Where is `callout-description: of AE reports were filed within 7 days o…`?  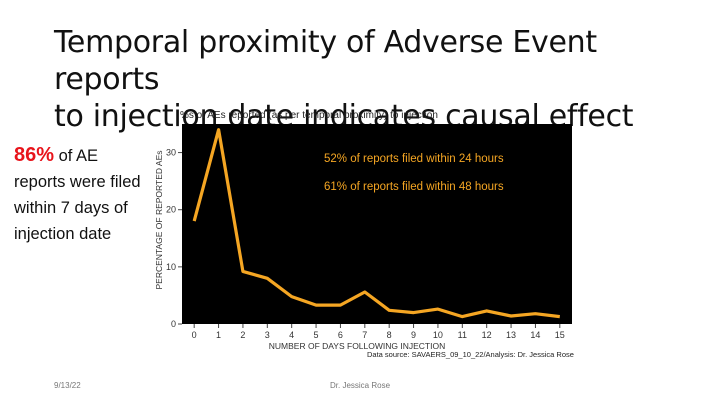
callout-description: of AE reports were filed within 7 days o… is located at coordinates (77, 195).